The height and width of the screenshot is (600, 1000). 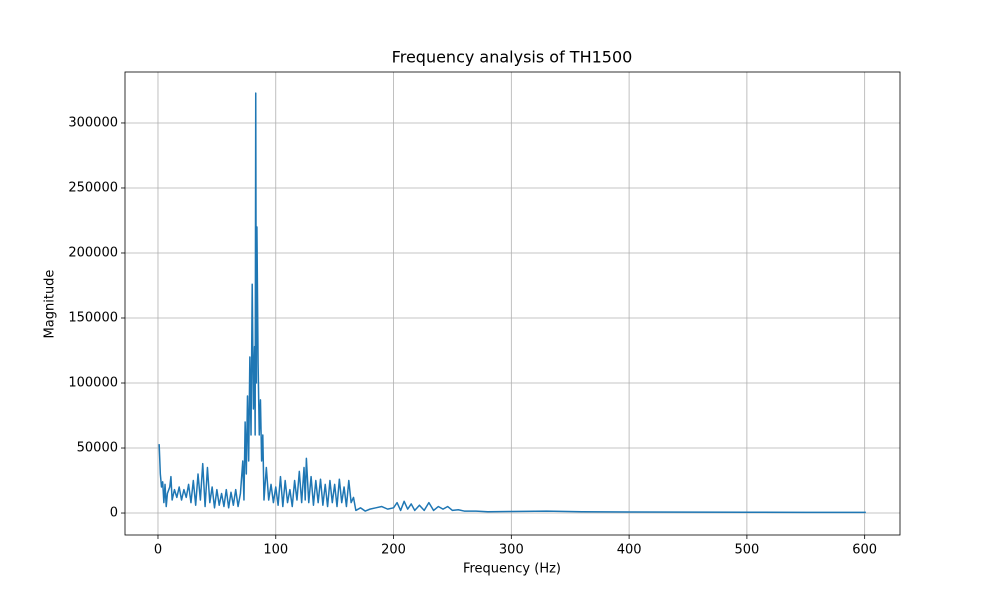 I want to click on y-tick-label: 100000, so click(x=93, y=383).